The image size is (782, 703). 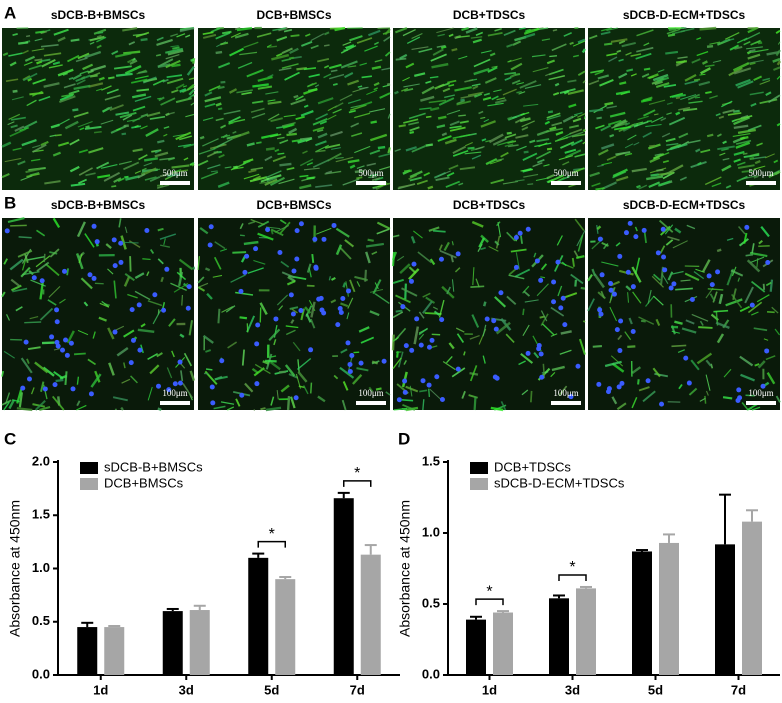 What do you see at coordinates (175, 183) in the screenshot?
I see `scale-bar` at bounding box center [175, 183].